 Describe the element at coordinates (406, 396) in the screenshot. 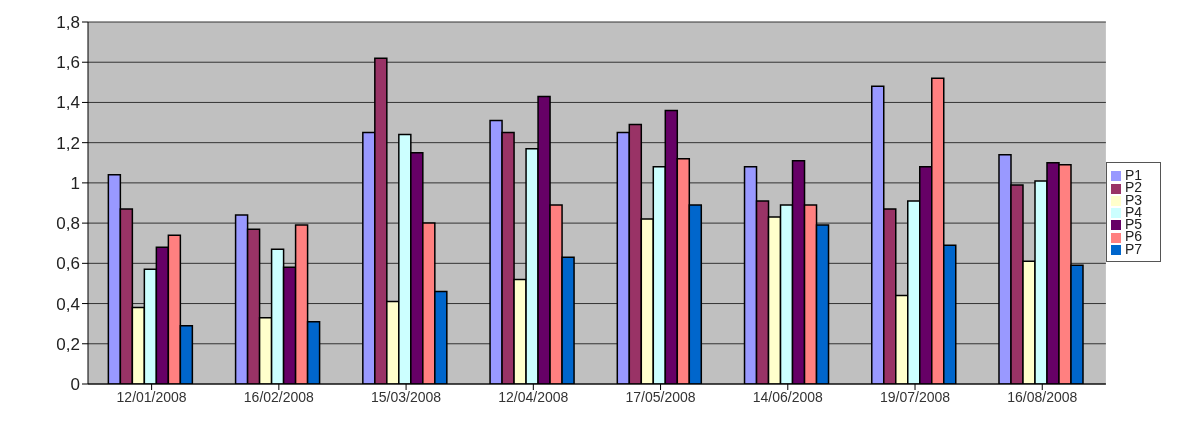

I see `x-tick-label: 15/03/2008` at that location.